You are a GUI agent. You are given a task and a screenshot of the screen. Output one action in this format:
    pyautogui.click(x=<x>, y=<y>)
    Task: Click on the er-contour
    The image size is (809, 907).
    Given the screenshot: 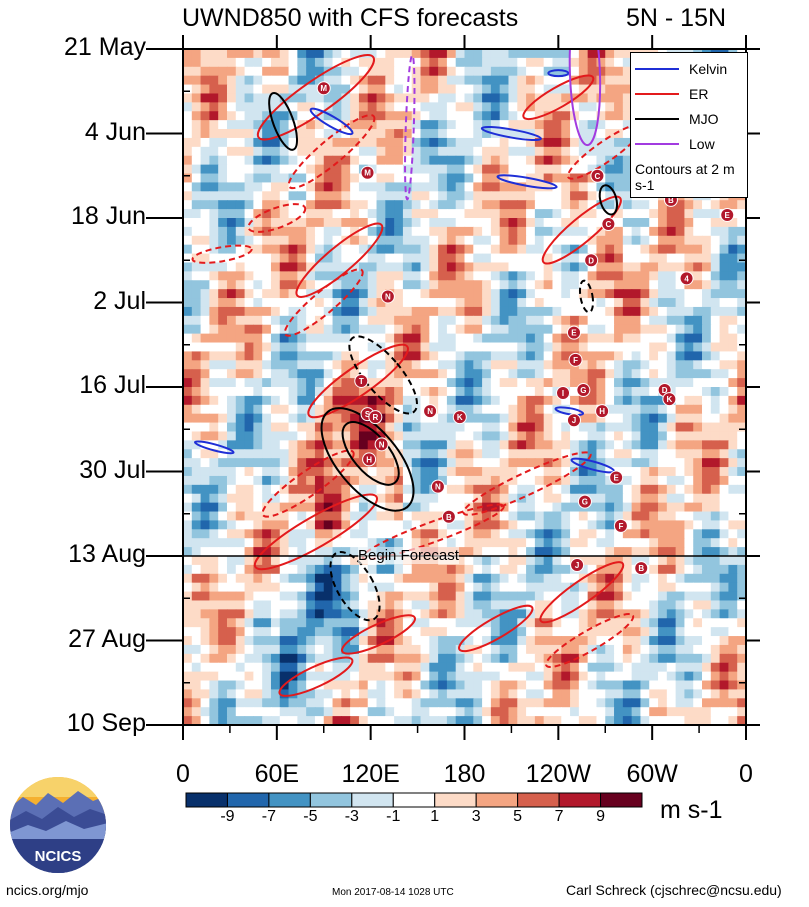 What is the action you would take?
    pyautogui.click(x=323, y=302)
    